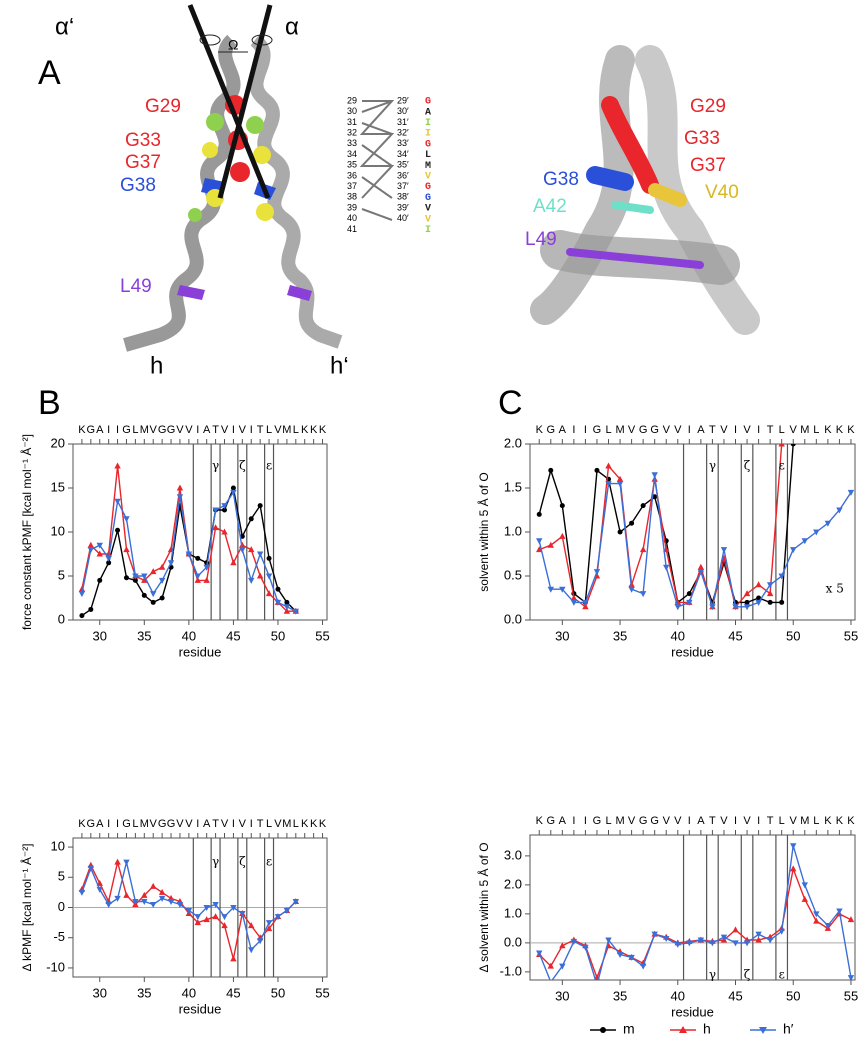 This screenshot has height=1050, width=865. Describe the element at coordinates (403, 175) in the screenshot. I see `table-residue: 36′` at that location.